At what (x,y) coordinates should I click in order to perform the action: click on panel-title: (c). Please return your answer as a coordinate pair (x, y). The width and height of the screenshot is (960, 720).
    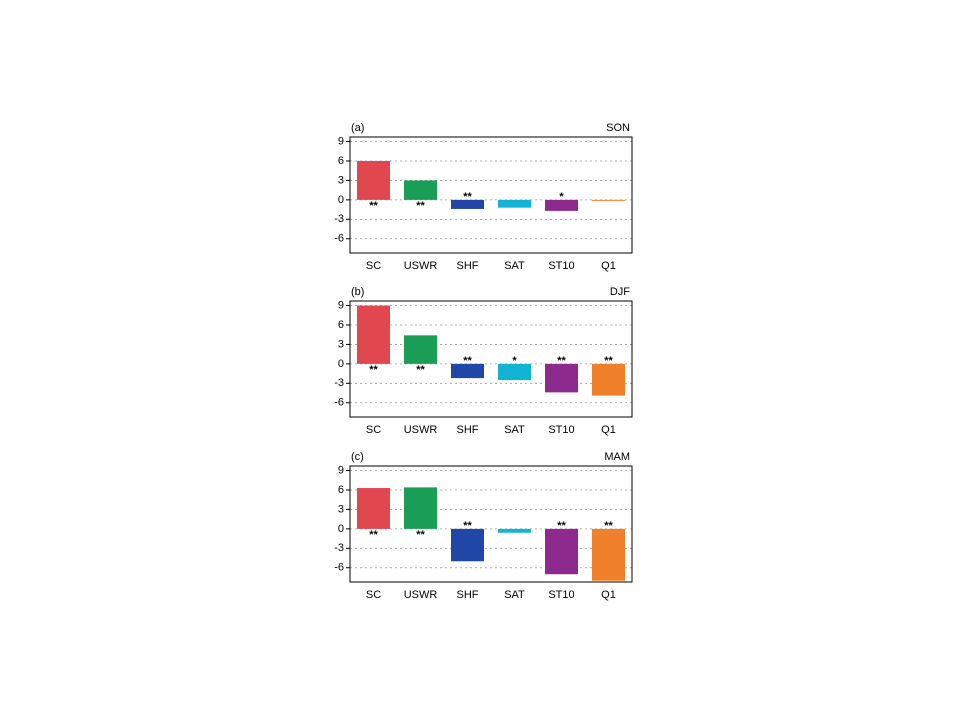
    Looking at the image, I should click on (357, 457).